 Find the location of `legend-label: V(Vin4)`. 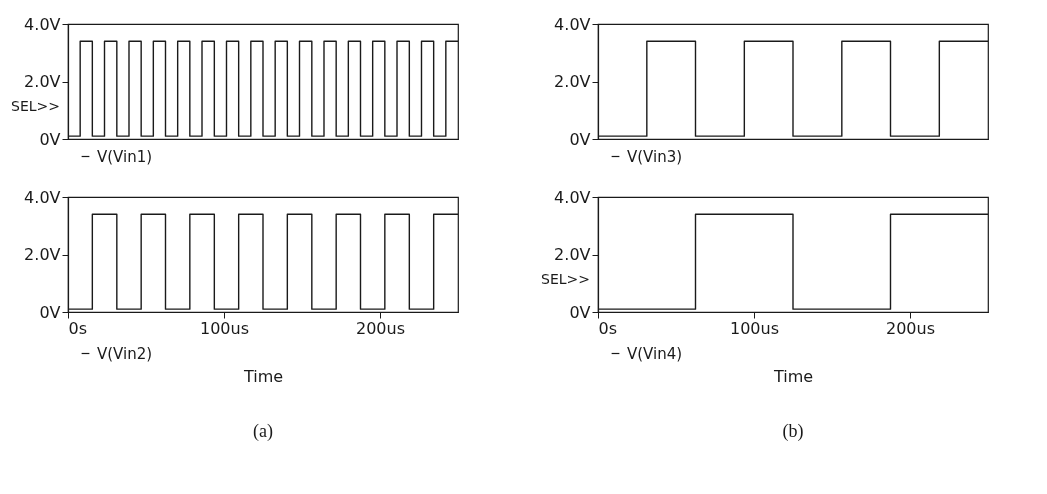

legend-label: V(Vin4) is located at coordinates (655, 353).